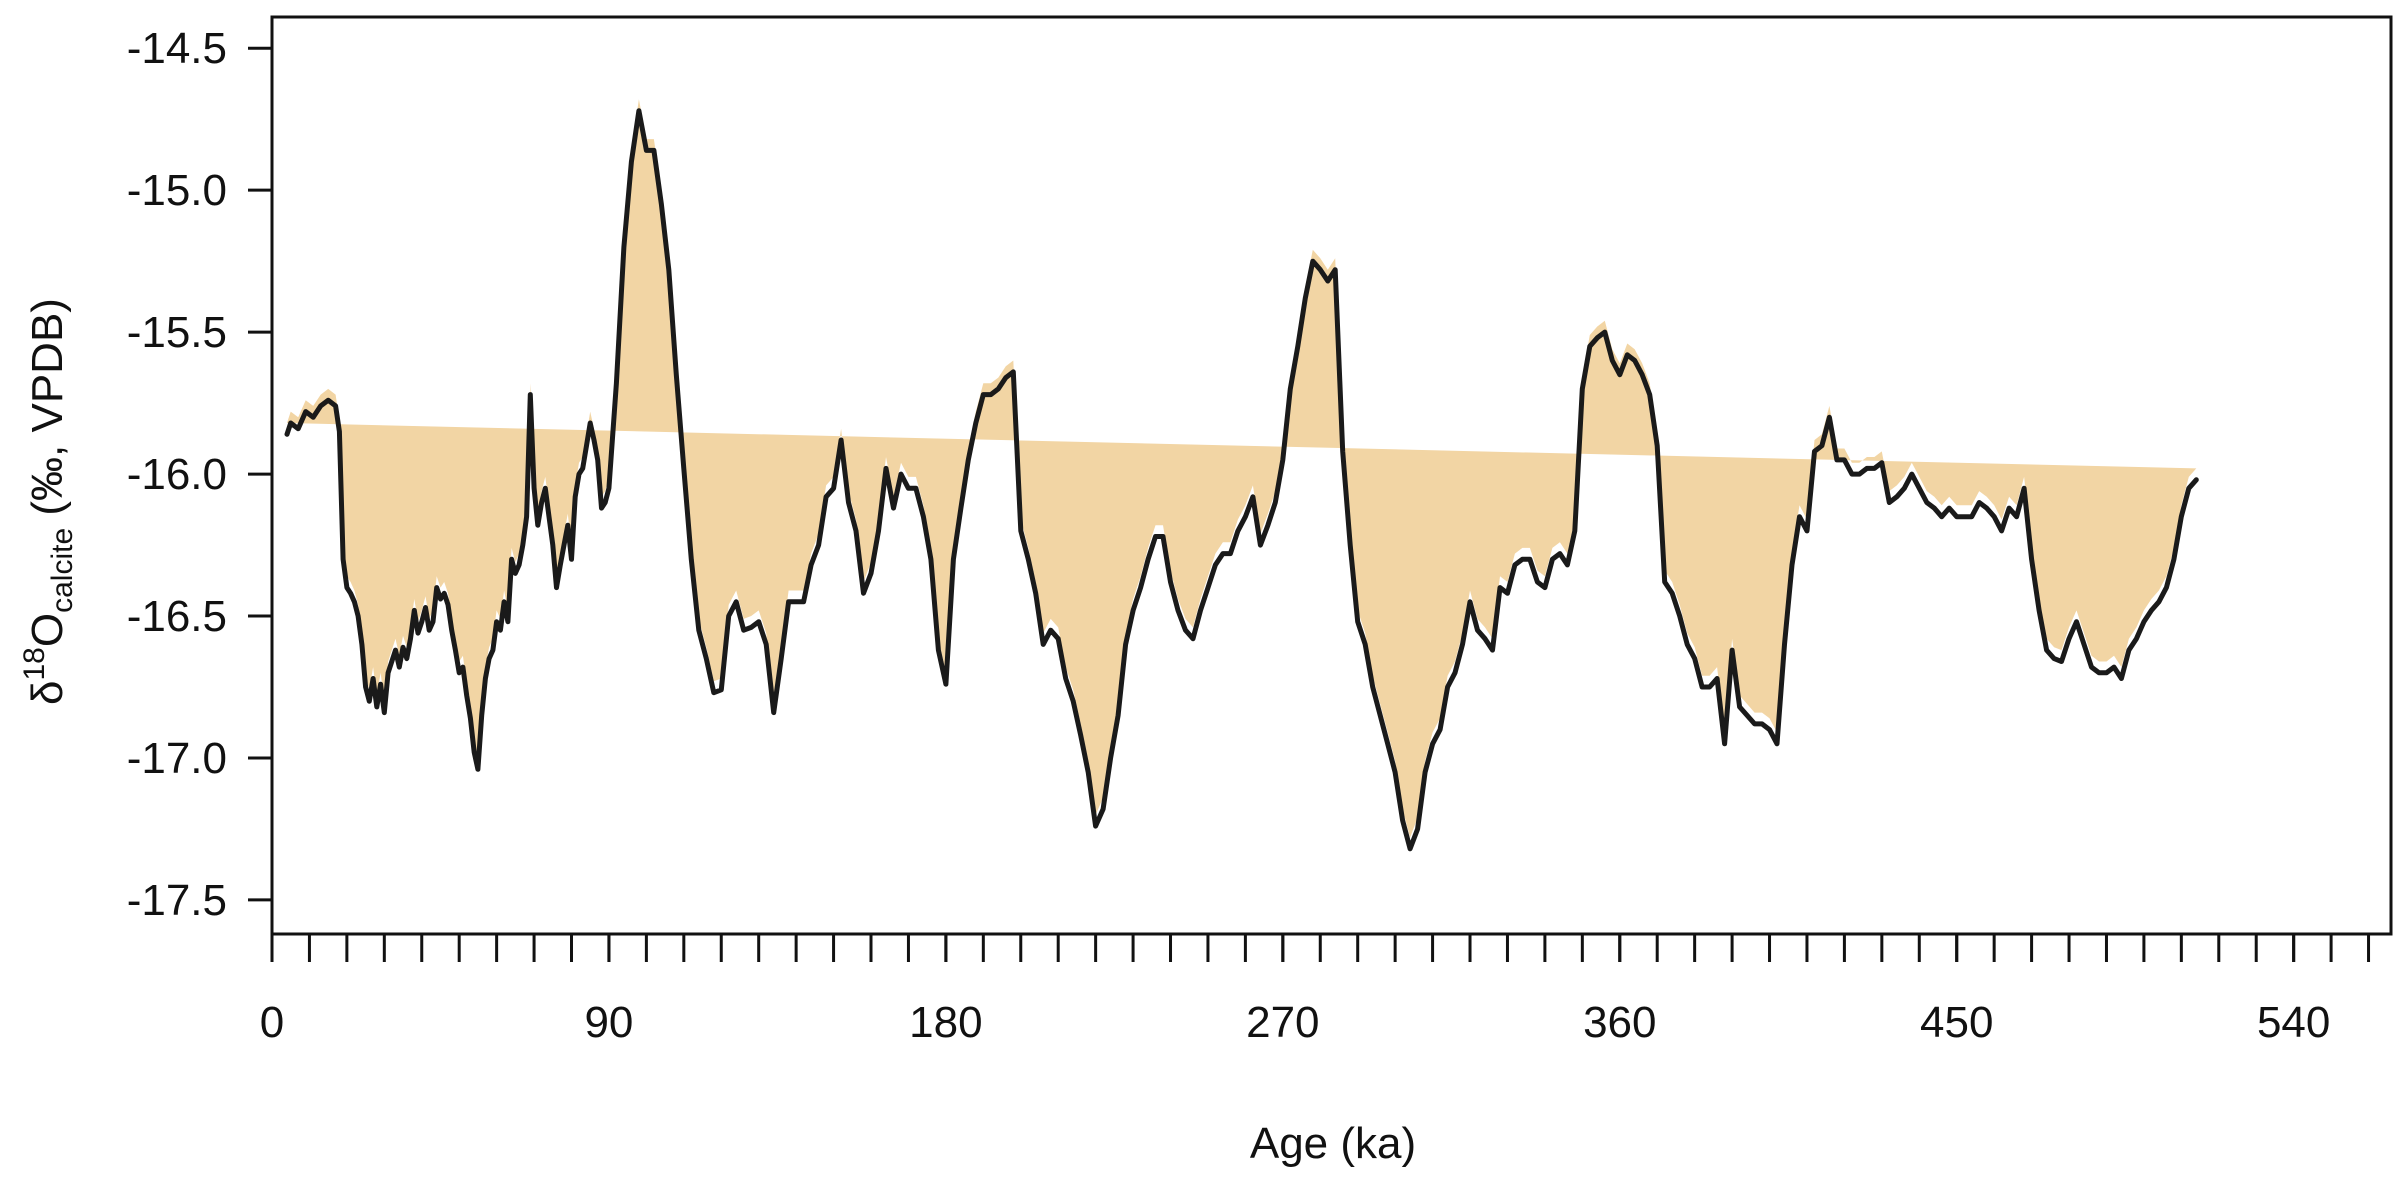  I want to click on y-tick-label: -16.0, so click(177, 474).